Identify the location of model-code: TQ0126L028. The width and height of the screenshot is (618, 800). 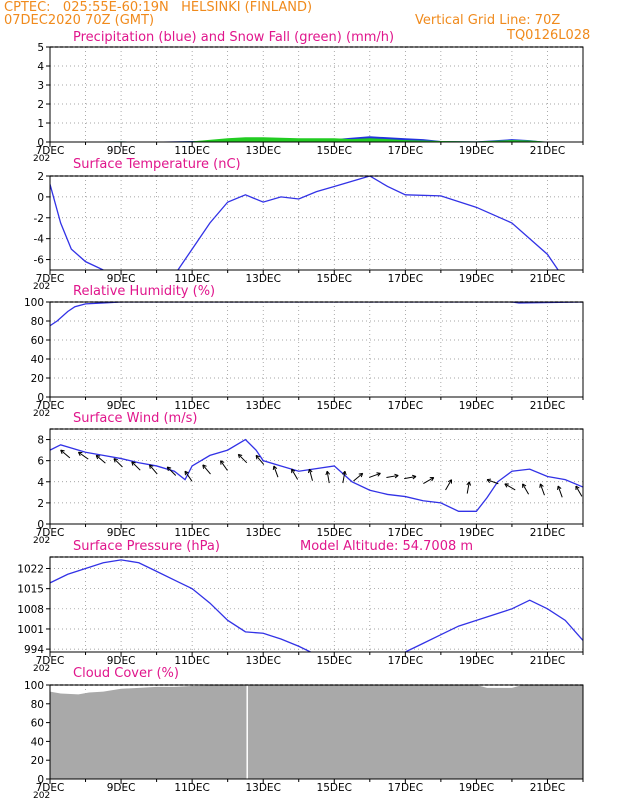
(549, 35).